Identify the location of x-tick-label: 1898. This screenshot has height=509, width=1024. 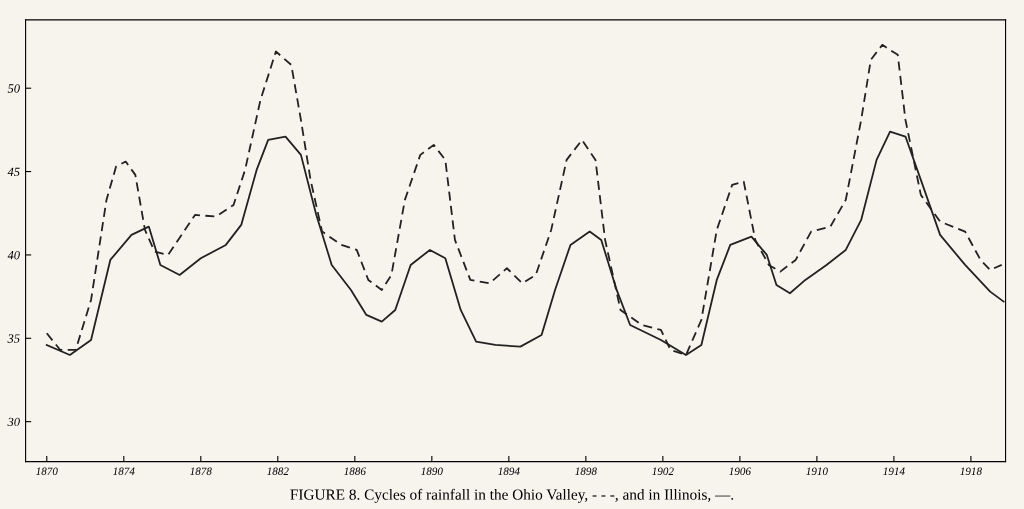
(586, 471).